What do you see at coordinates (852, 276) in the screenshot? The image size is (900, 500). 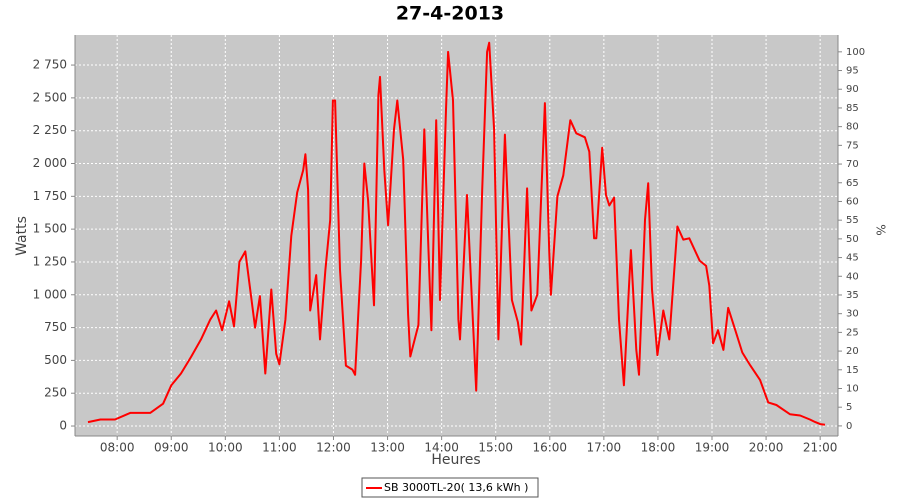 I see `y2-tick-label: 40` at bounding box center [852, 276].